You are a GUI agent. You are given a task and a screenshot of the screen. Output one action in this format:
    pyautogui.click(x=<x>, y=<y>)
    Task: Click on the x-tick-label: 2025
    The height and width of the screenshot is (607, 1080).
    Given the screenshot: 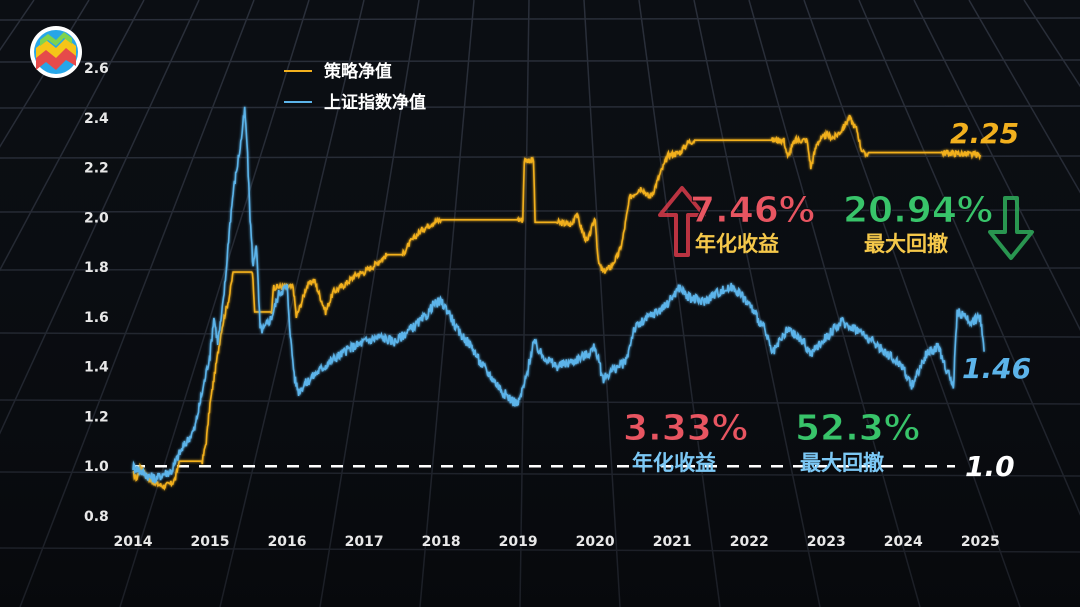 What is the action you would take?
    pyautogui.click(x=980, y=542)
    